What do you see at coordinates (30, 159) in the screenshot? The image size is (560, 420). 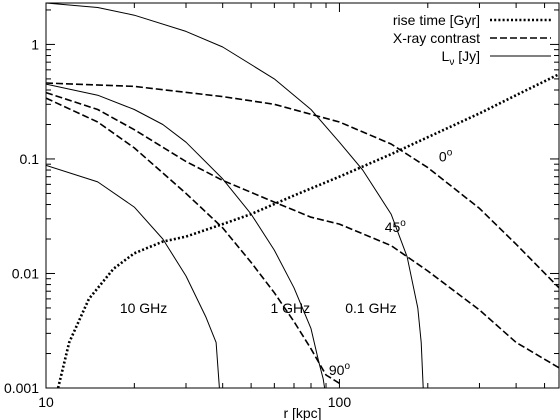 I see `y-tick-label: 0.1` at bounding box center [30, 159].